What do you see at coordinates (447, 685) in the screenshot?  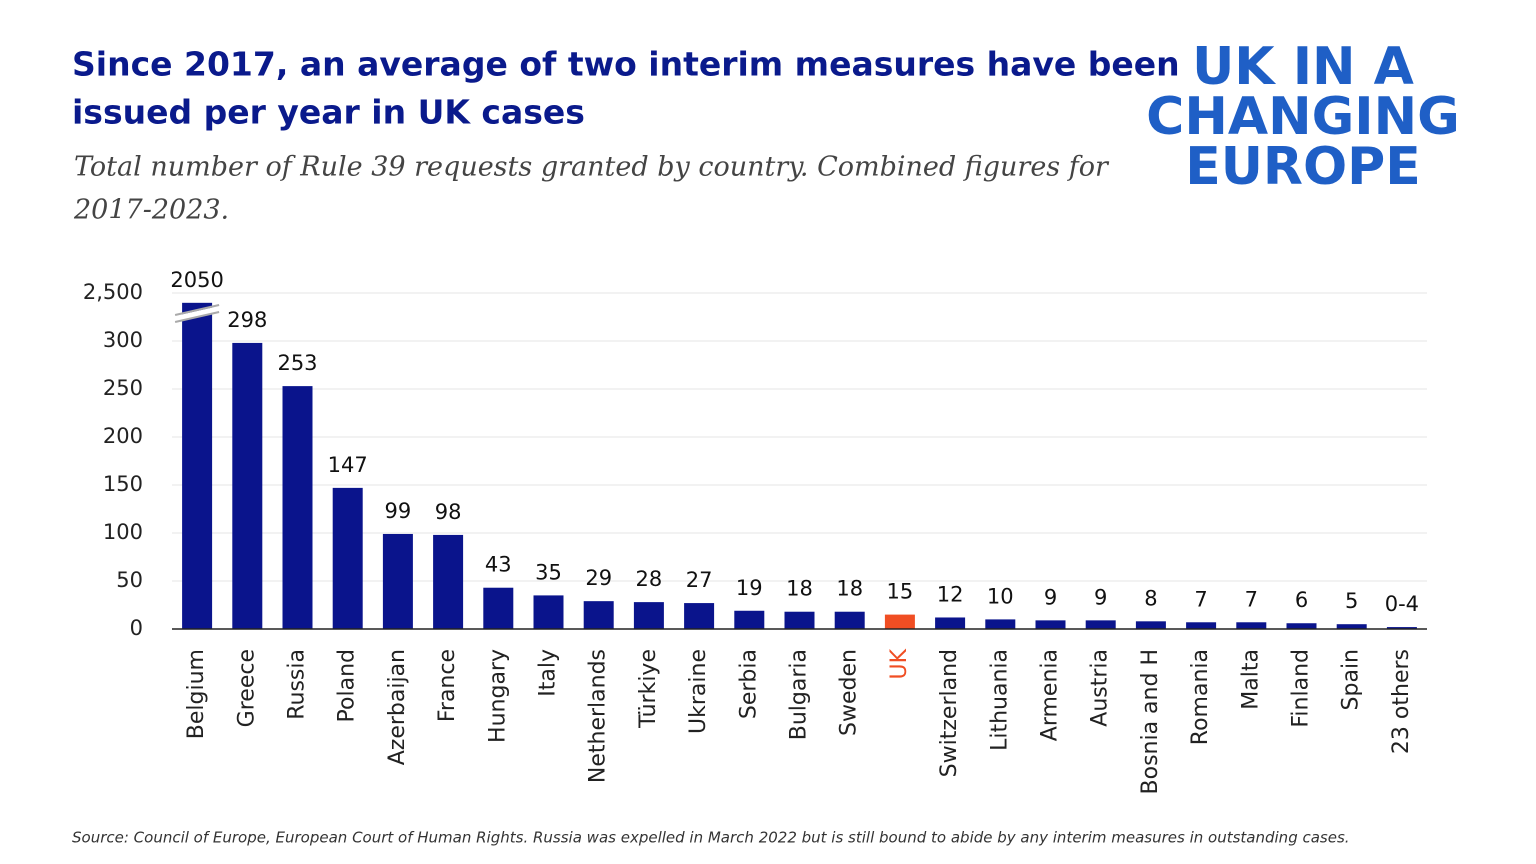 I see `x-tick-label: France` at bounding box center [447, 685].